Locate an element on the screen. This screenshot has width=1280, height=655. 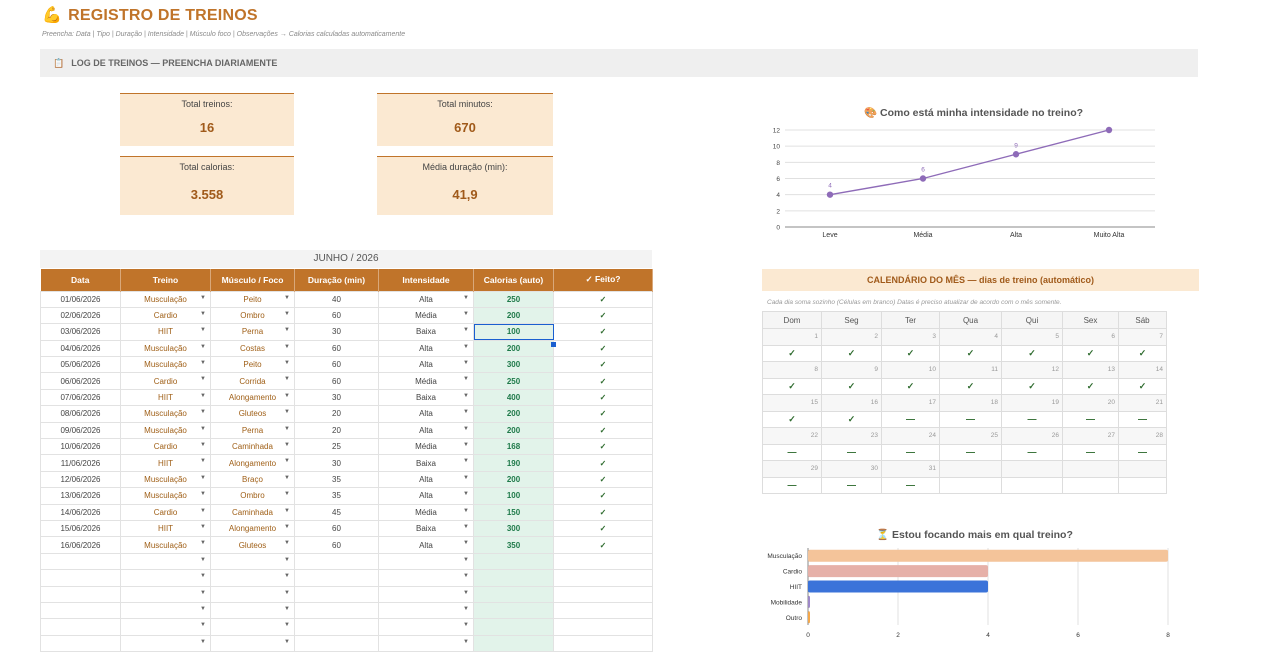
muscle-focus-cell: Caminhada ▼ is located at coordinates (252, 447).